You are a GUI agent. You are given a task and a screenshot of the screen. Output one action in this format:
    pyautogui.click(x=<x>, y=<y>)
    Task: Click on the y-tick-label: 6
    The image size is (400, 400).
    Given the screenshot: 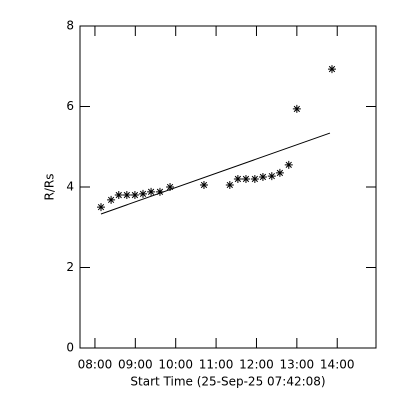 What is the action you would take?
    pyautogui.click(x=70, y=106)
    